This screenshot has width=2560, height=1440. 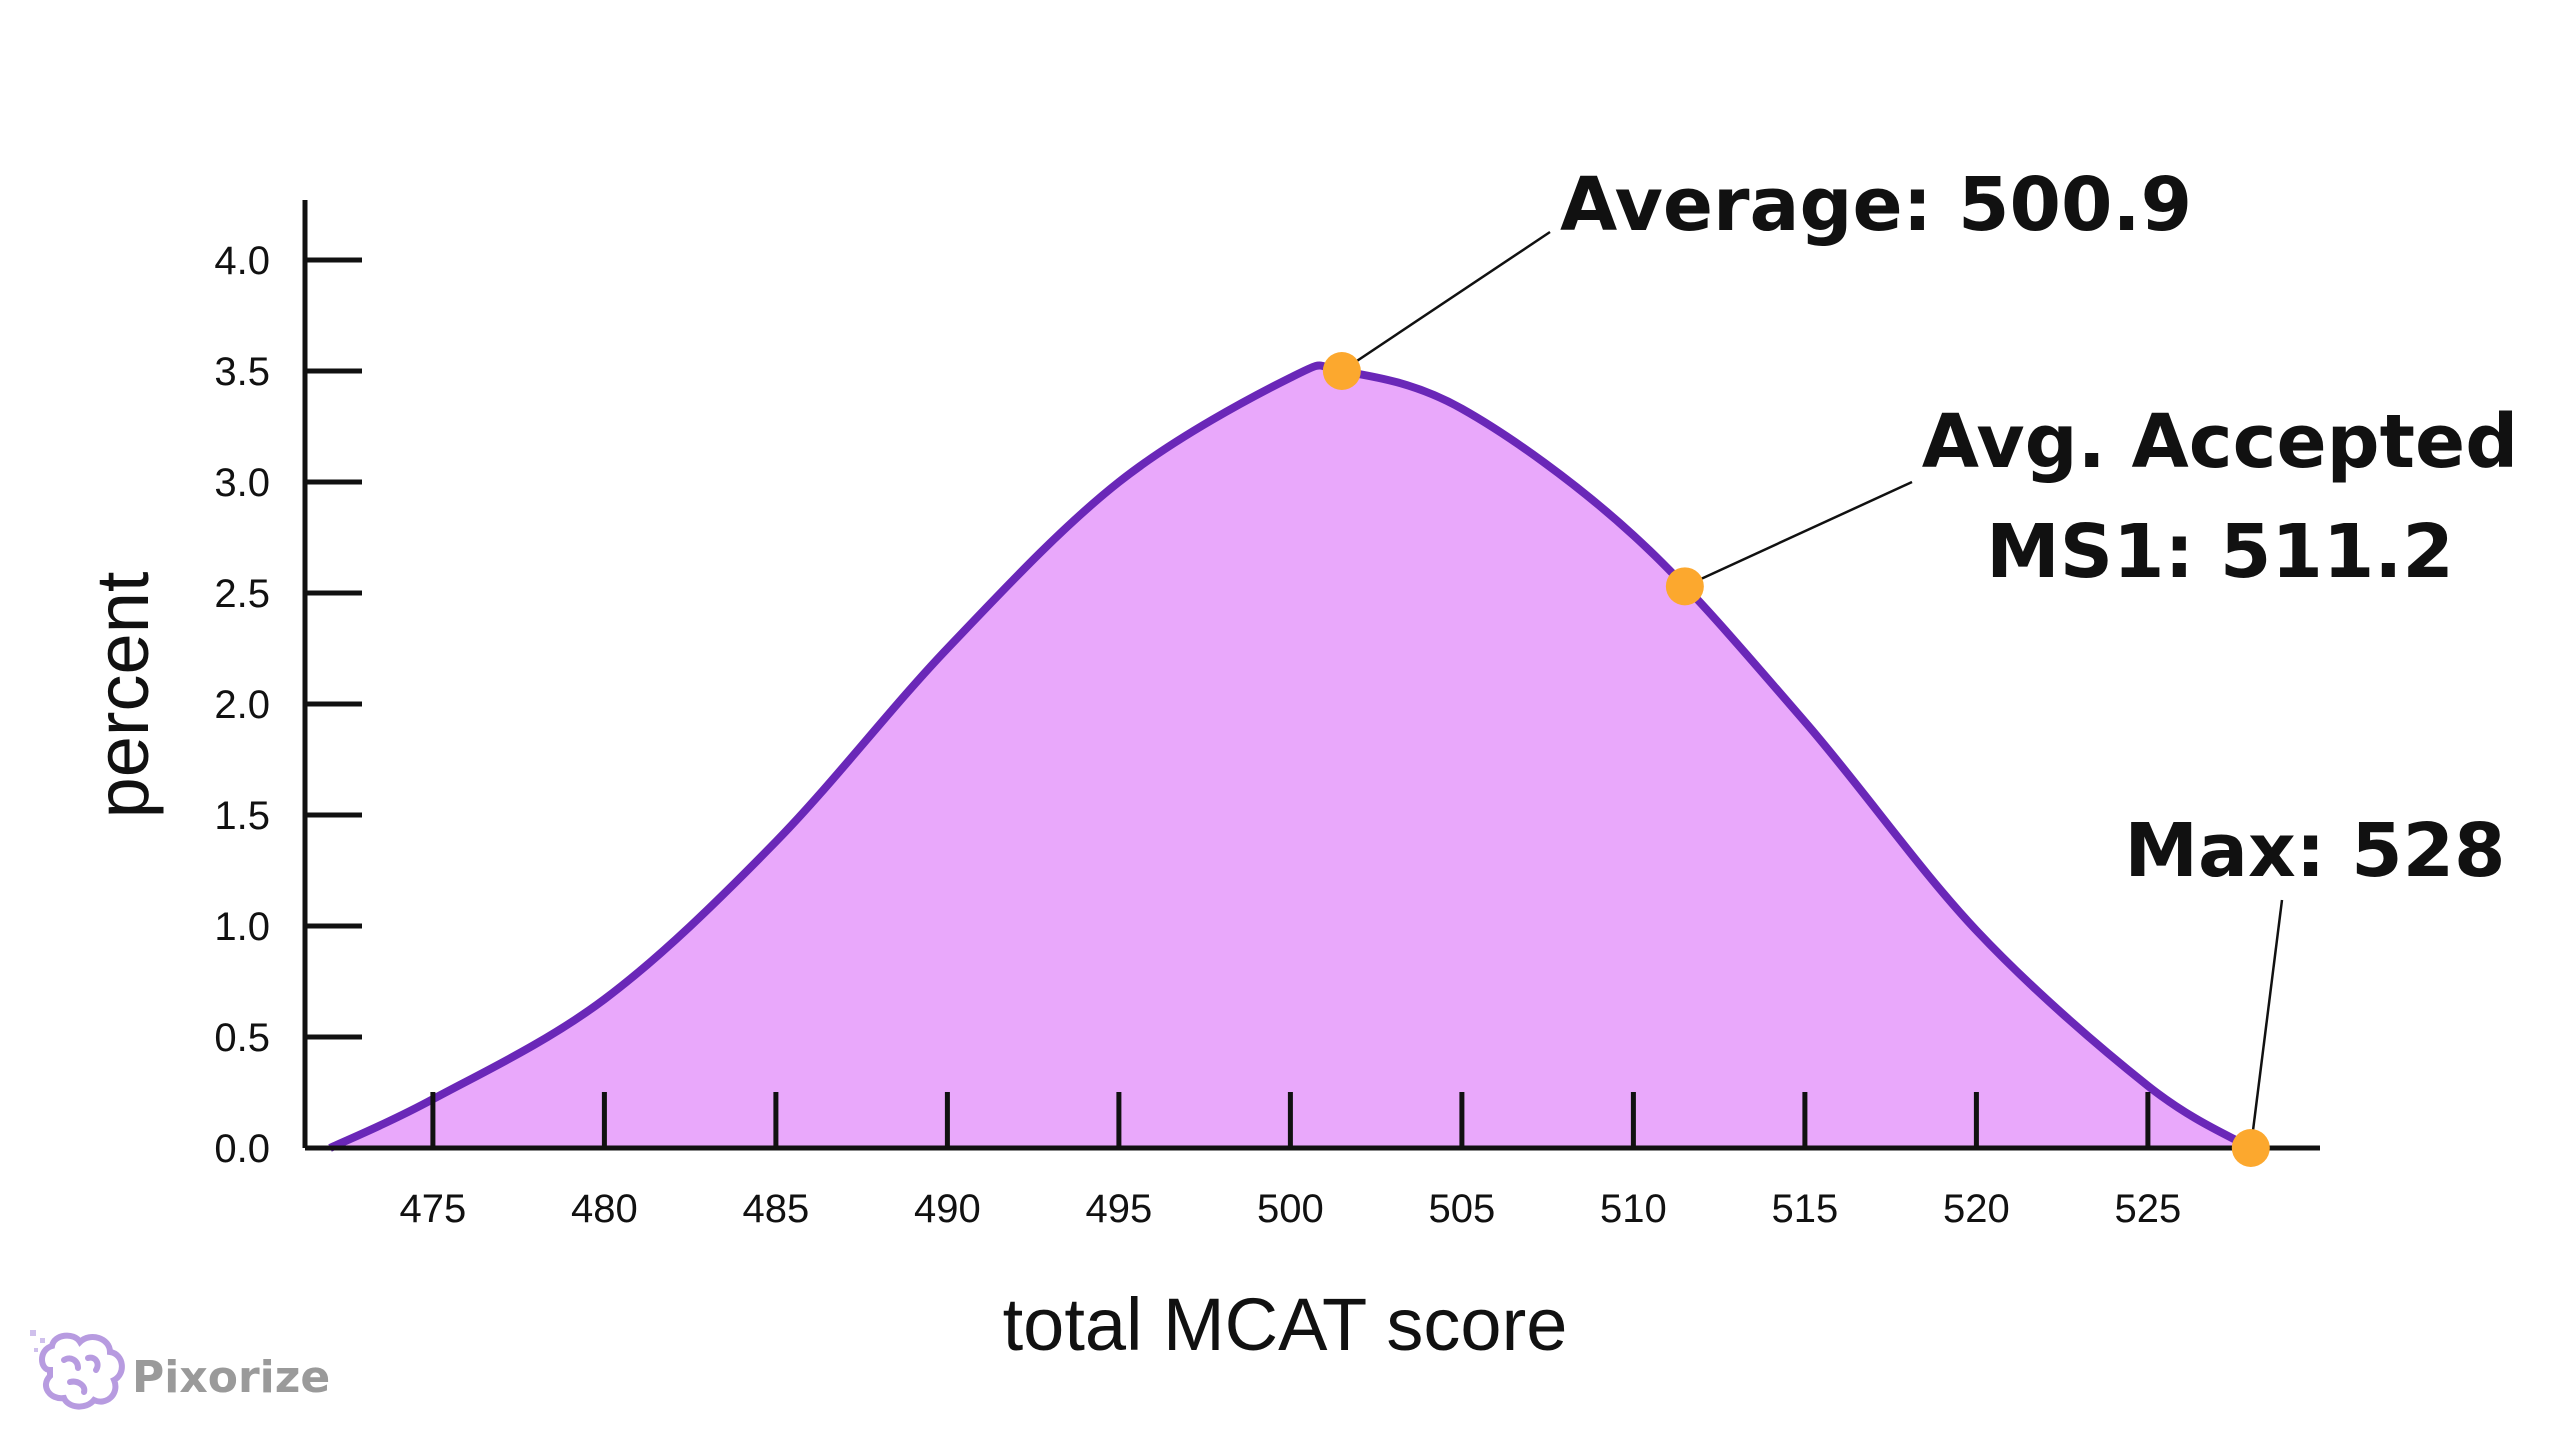 What do you see at coordinates (2250, 1148) in the screenshot?
I see `max-marker` at bounding box center [2250, 1148].